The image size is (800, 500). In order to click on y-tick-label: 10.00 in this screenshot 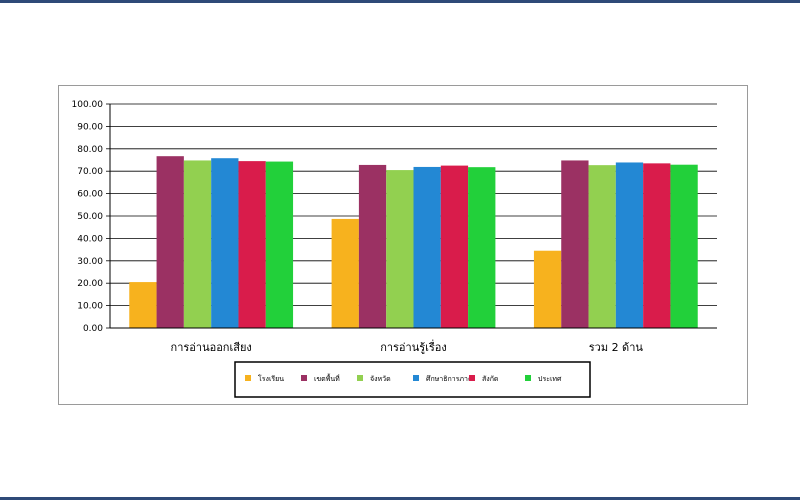, I will do `click(90, 307)`.